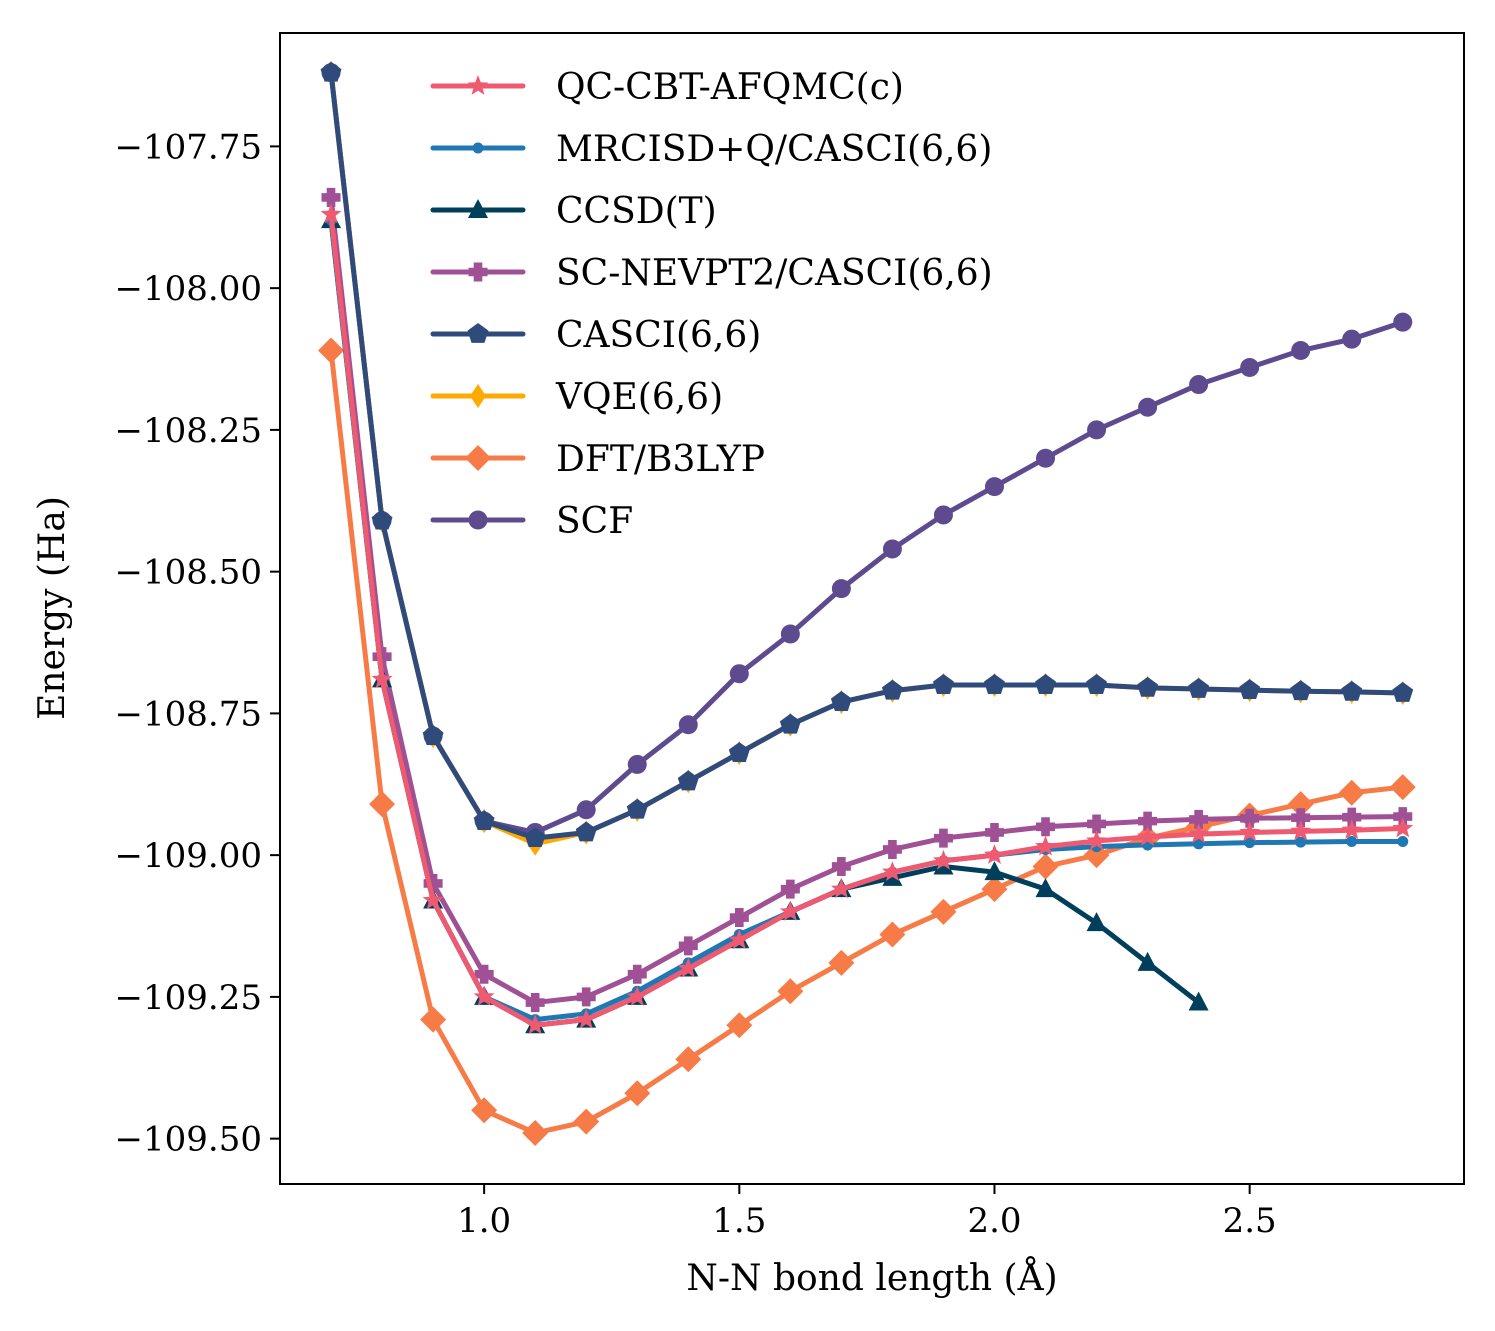 The width and height of the screenshot is (1495, 1331). What do you see at coordinates (774, 149) in the screenshot?
I see `legend-label: MRCISD+Q/CASCI(6,6)` at bounding box center [774, 149].